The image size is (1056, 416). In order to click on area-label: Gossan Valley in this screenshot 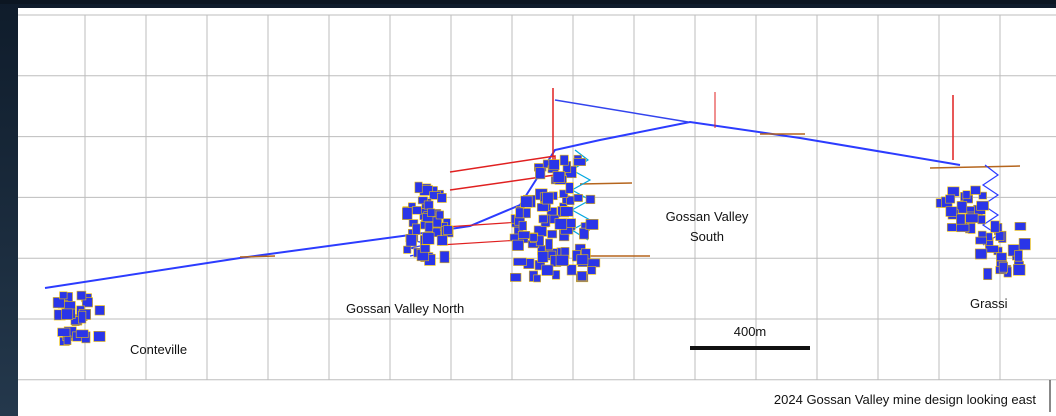, I will do `click(707, 216)`.